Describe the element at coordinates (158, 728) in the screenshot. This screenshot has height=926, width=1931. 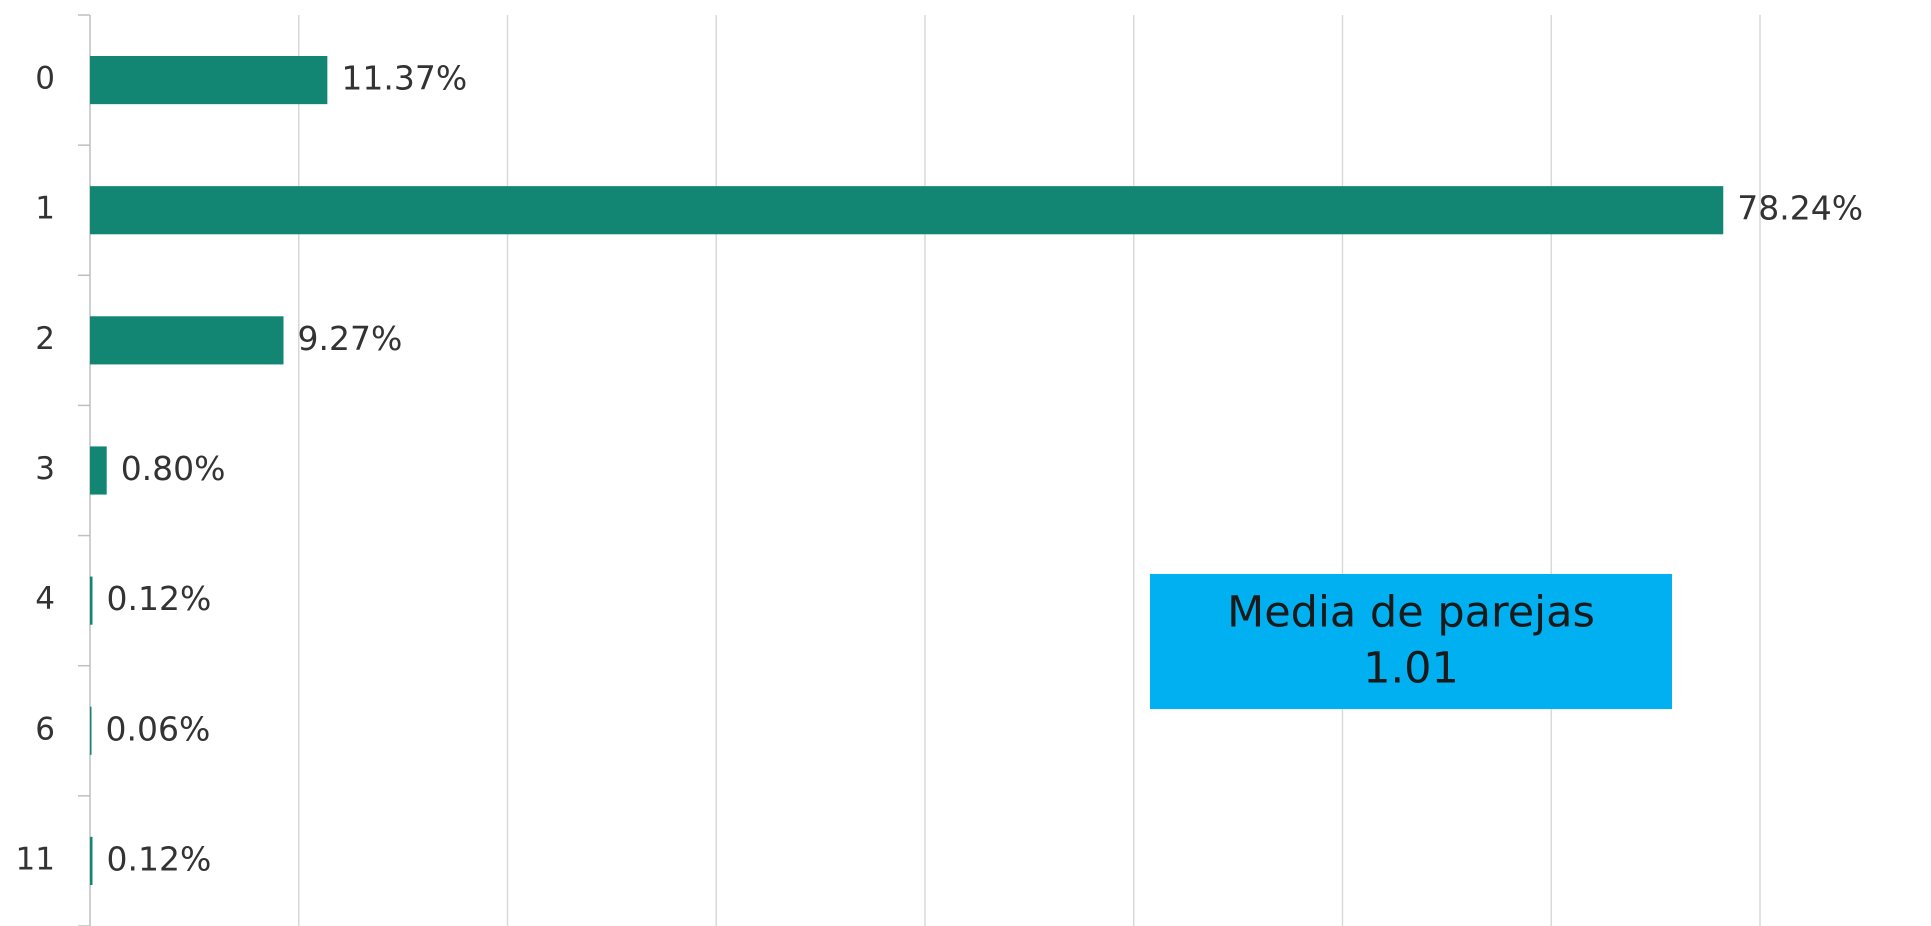
I see `data-label: 0.06%` at that location.